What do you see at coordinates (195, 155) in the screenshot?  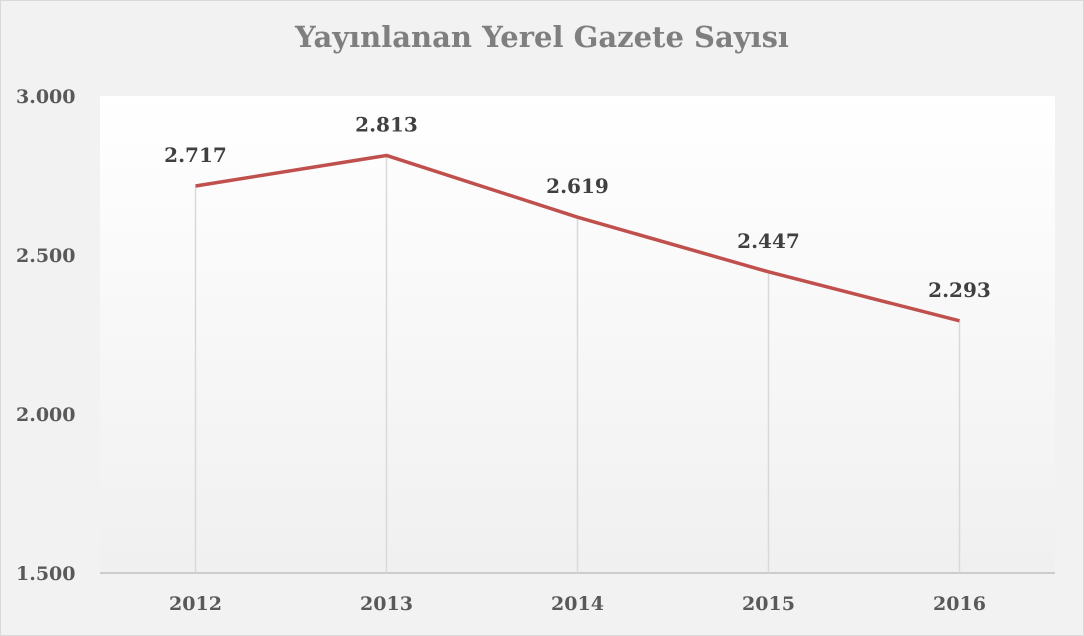 I see `data-label: 2.717` at bounding box center [195, 155].